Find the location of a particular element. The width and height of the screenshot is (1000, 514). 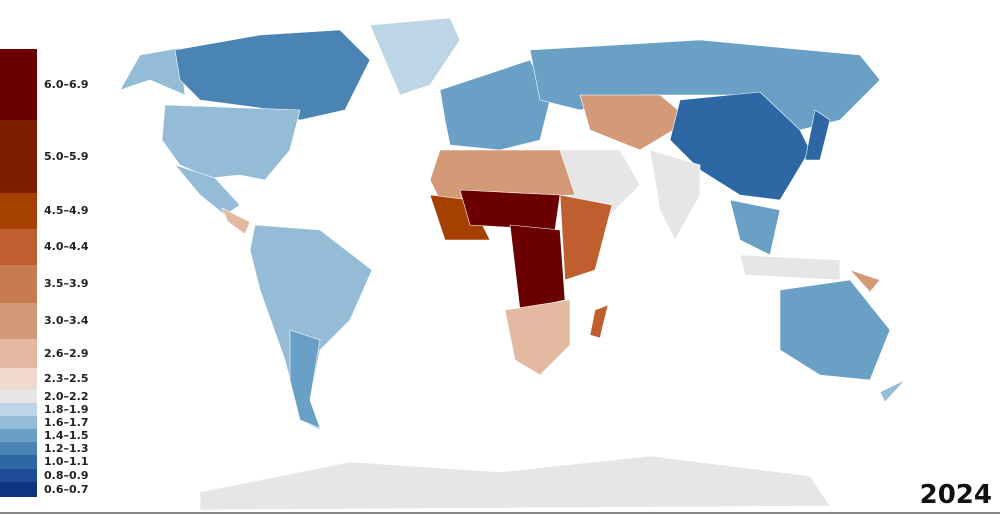

region-japan is located at coordinates (817, 135).